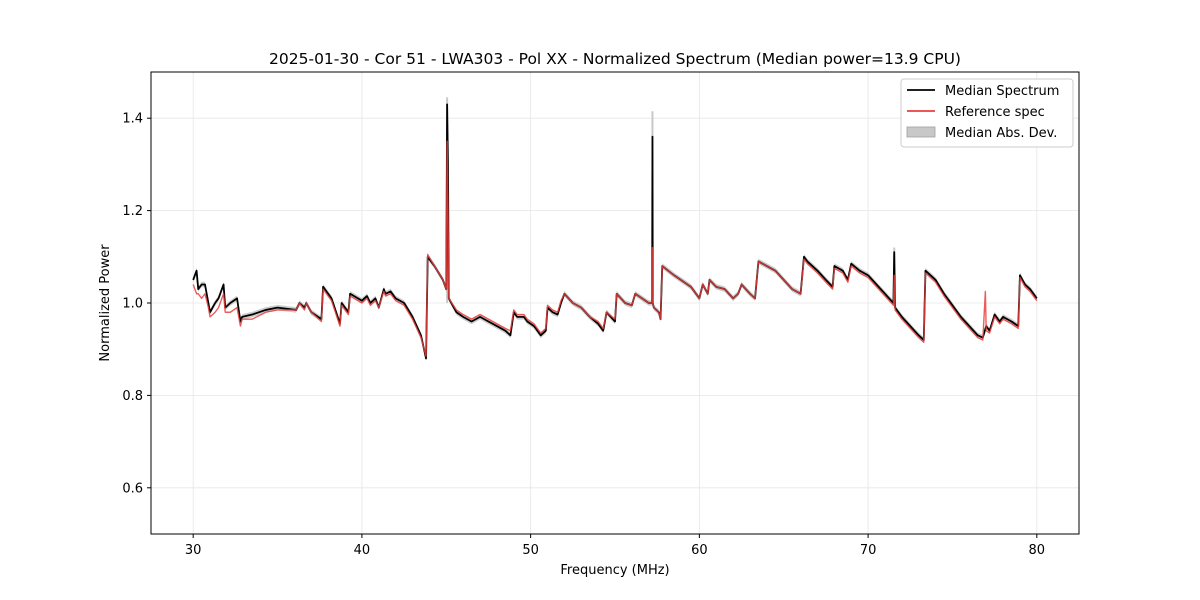  I want to click on x-tick-label: 30, so click(193, 550).